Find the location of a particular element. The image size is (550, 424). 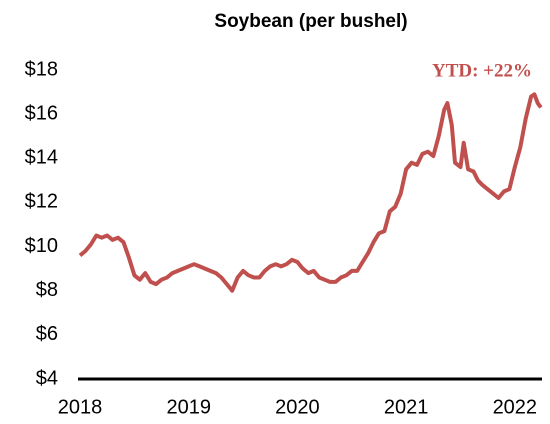

x-tick-label: 2021 is located at coordinates (406, 407).